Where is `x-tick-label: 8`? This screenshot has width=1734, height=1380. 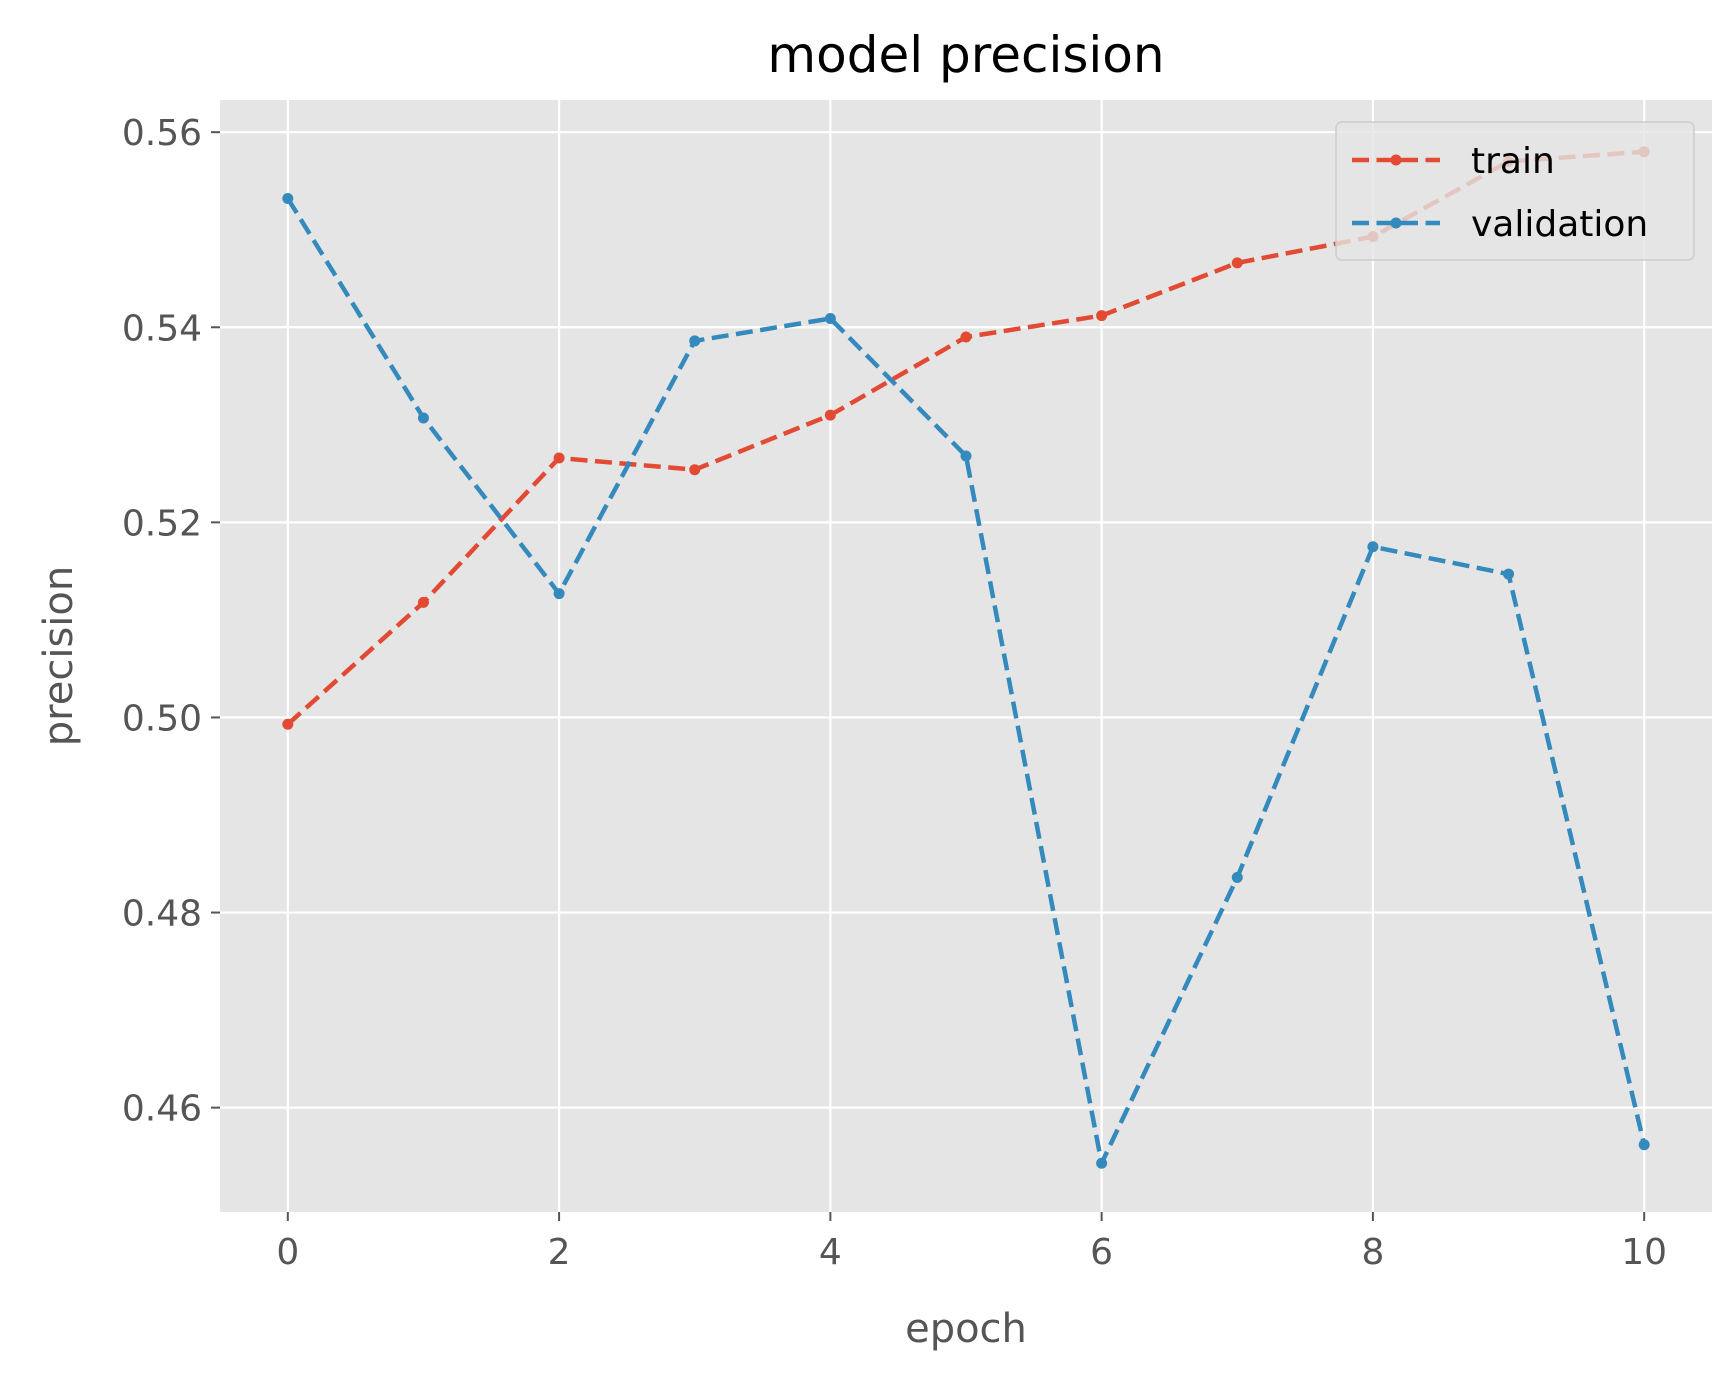
x-tick-label: 8 is located at coordinates (1372, 1252).